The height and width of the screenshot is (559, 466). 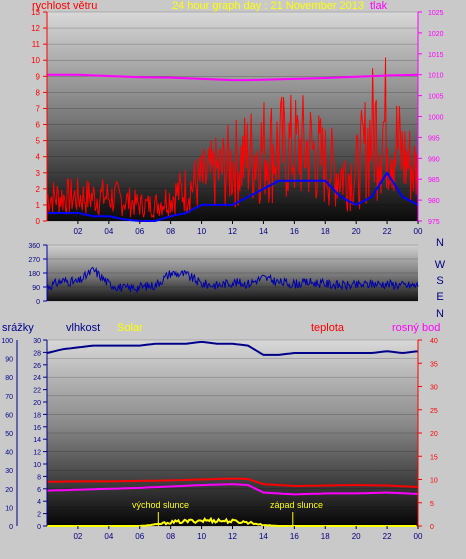 What do you see at coordinates (83, 328) in the screenshot?
I see `humidity-label: vlhkost` at bounding box center [83, 328].